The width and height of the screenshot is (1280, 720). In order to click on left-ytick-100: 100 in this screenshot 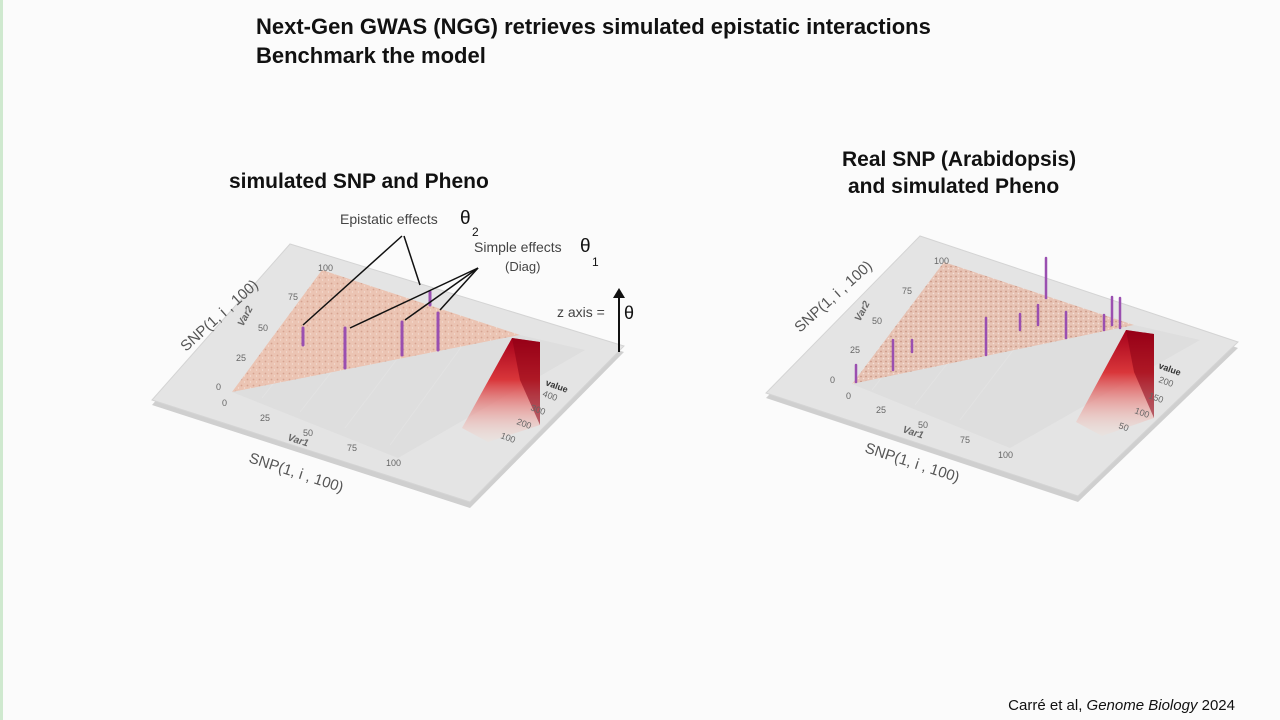, I will do `click(325, 268)`.